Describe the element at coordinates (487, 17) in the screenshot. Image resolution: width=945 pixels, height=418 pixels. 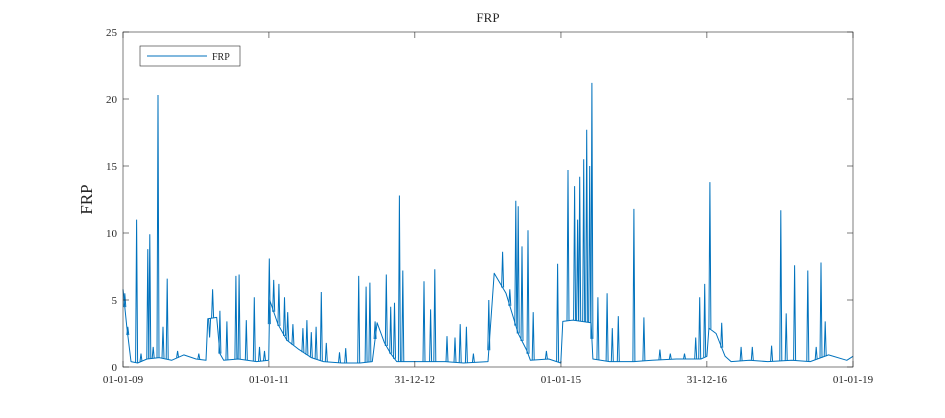
I see `chart-title: FRP` at that location.